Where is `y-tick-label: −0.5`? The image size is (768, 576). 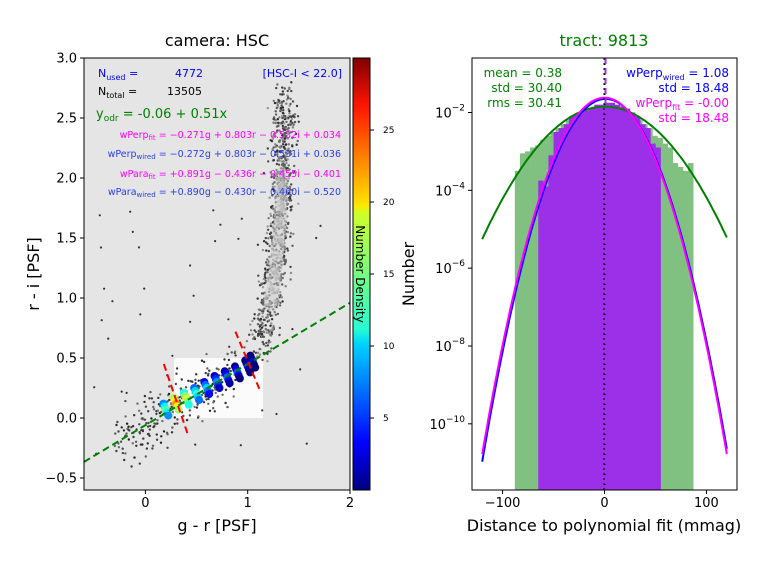 y-tick-label: −0.5 is located at coordinates (61, 479).